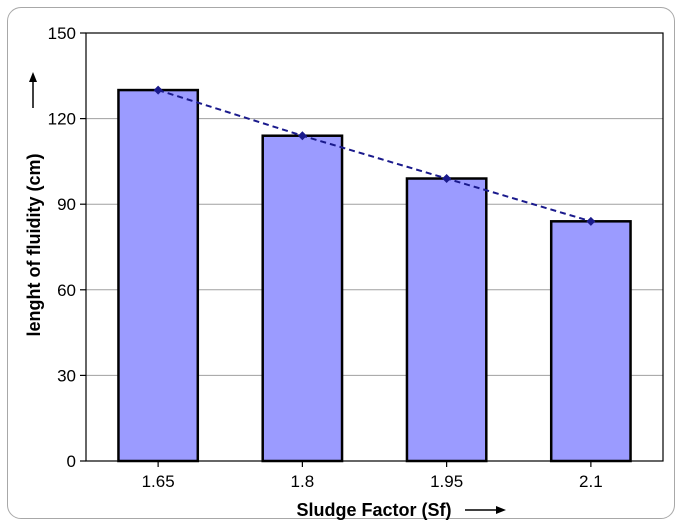 The height and width of the screenshot is (526, 683). What do you see at coordinates (62, 33) in the screenshot?
I see `y-tick-label: 150` at bounding box center [62, 33].